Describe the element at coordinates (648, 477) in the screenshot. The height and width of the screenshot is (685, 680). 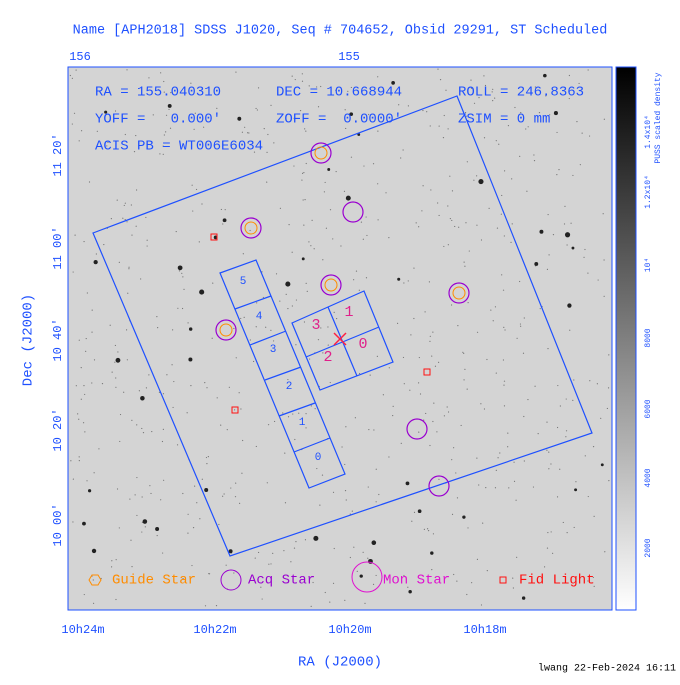
I see `colorbar-tick-label: 4000` at that location.